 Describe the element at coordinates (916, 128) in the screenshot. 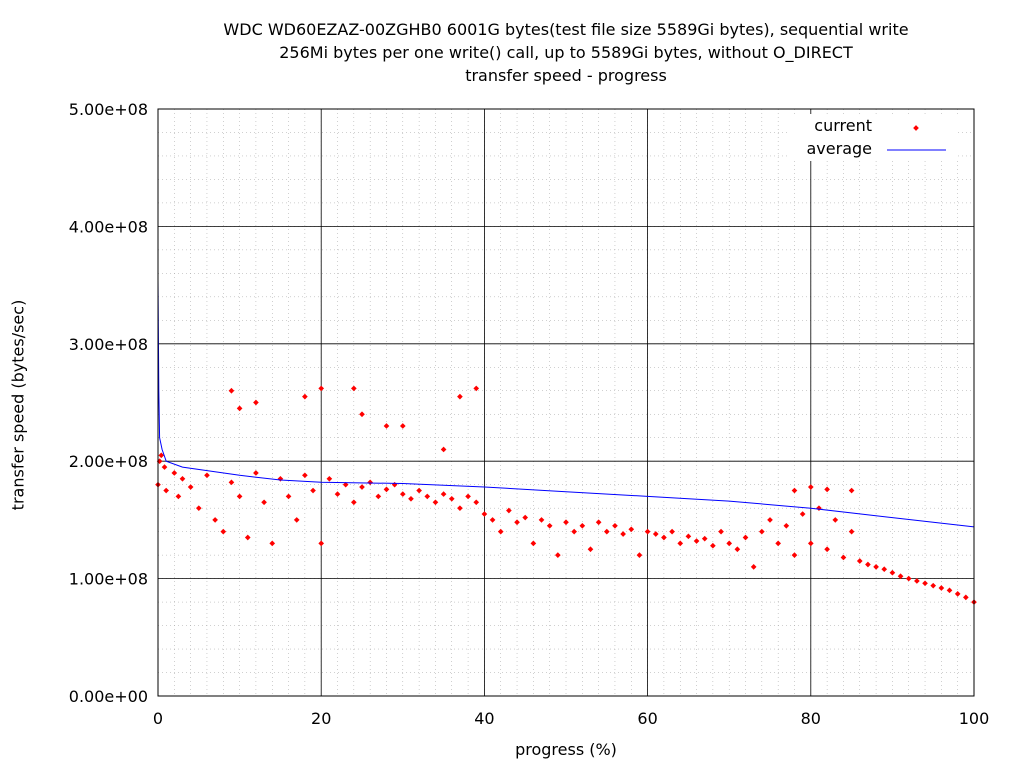

I see `legend-current-marker` at that location.